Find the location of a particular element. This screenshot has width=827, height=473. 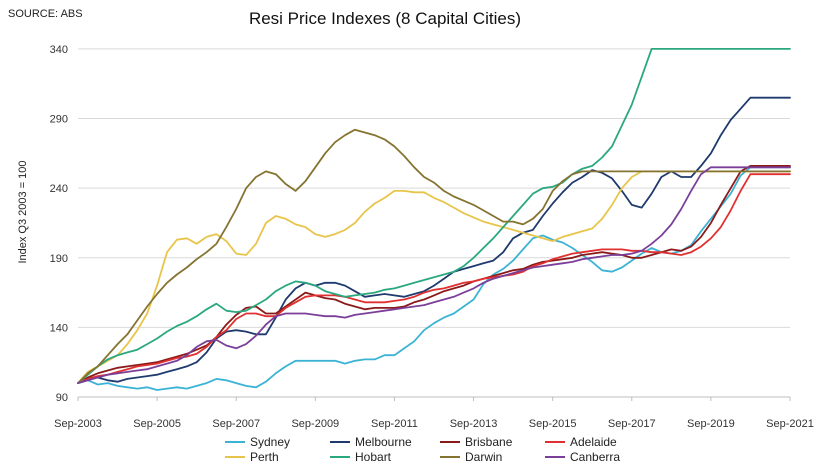

x-tick-label: Sep-2007 is located at coordinates (236, 424).